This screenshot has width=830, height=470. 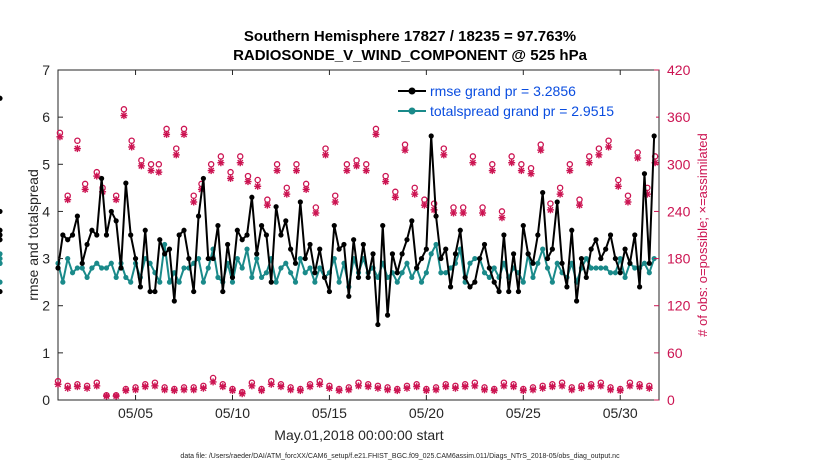 What do you see at coordinates (426, 413) in the screenshot?
I see `x-tick-label: 05/20` at bounding box center [426, 413].